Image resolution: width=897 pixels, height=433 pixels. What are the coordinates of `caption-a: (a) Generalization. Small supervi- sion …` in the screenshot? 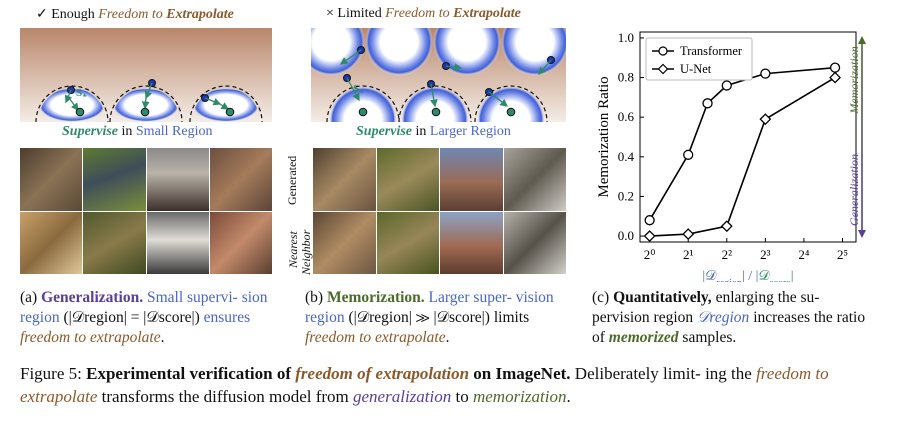 It's located at (144, 317).